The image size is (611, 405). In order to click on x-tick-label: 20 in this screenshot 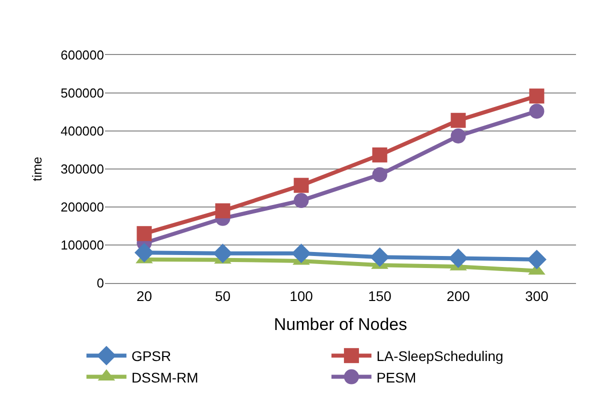, I will do `click(144, 296)`.